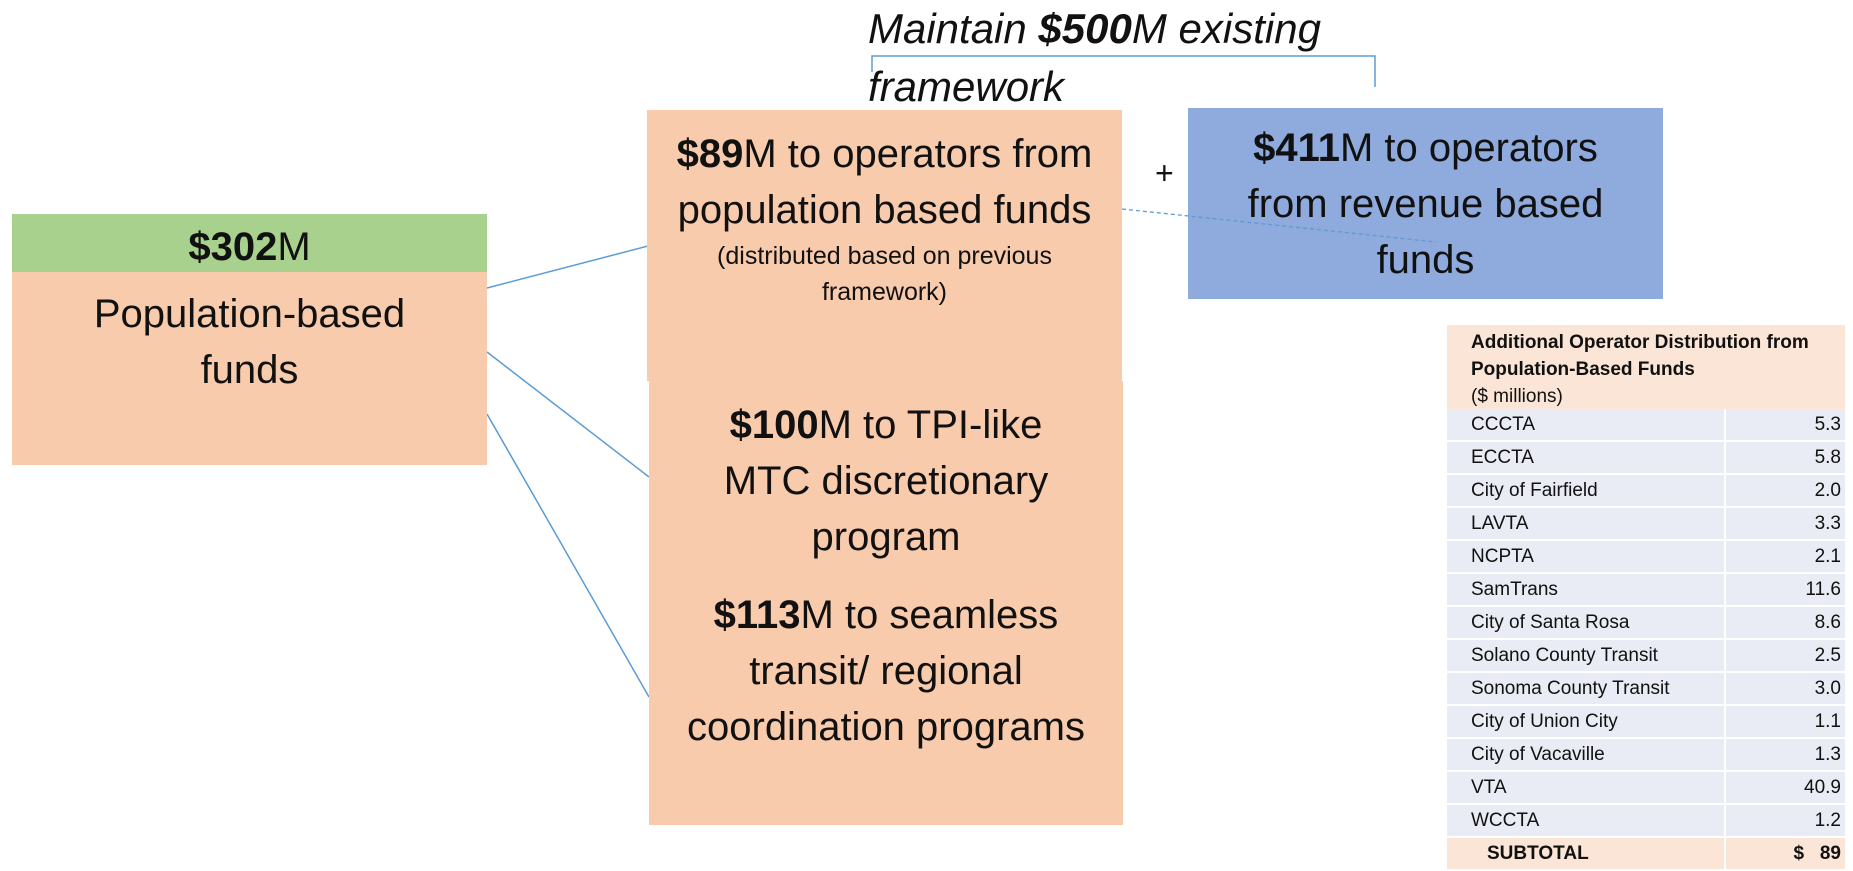  Describe the element at coordinates (1586, 490) in the screenshot. I see `row-name: City of Fairfield` at that location.